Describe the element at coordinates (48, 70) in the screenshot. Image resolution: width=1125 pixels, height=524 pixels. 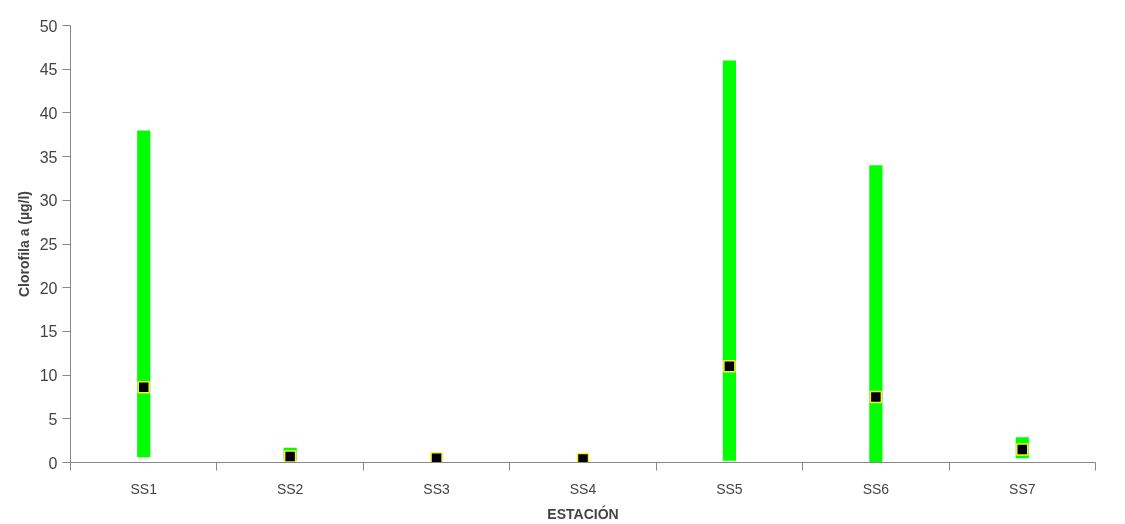
I see `y-tick-label: 45` at that location.